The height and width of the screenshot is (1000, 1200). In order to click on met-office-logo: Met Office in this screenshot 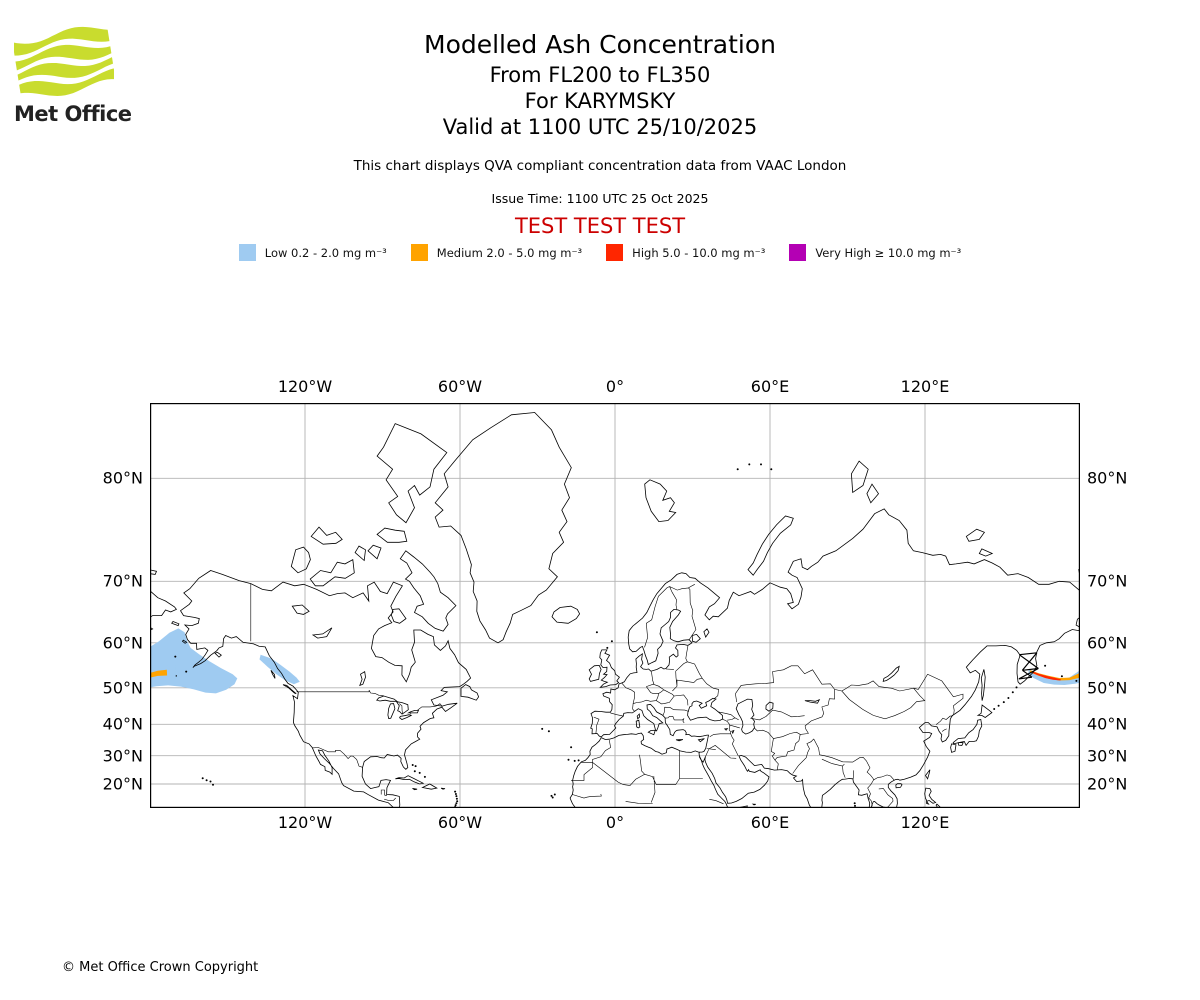, I will do `click(73, 76)`.